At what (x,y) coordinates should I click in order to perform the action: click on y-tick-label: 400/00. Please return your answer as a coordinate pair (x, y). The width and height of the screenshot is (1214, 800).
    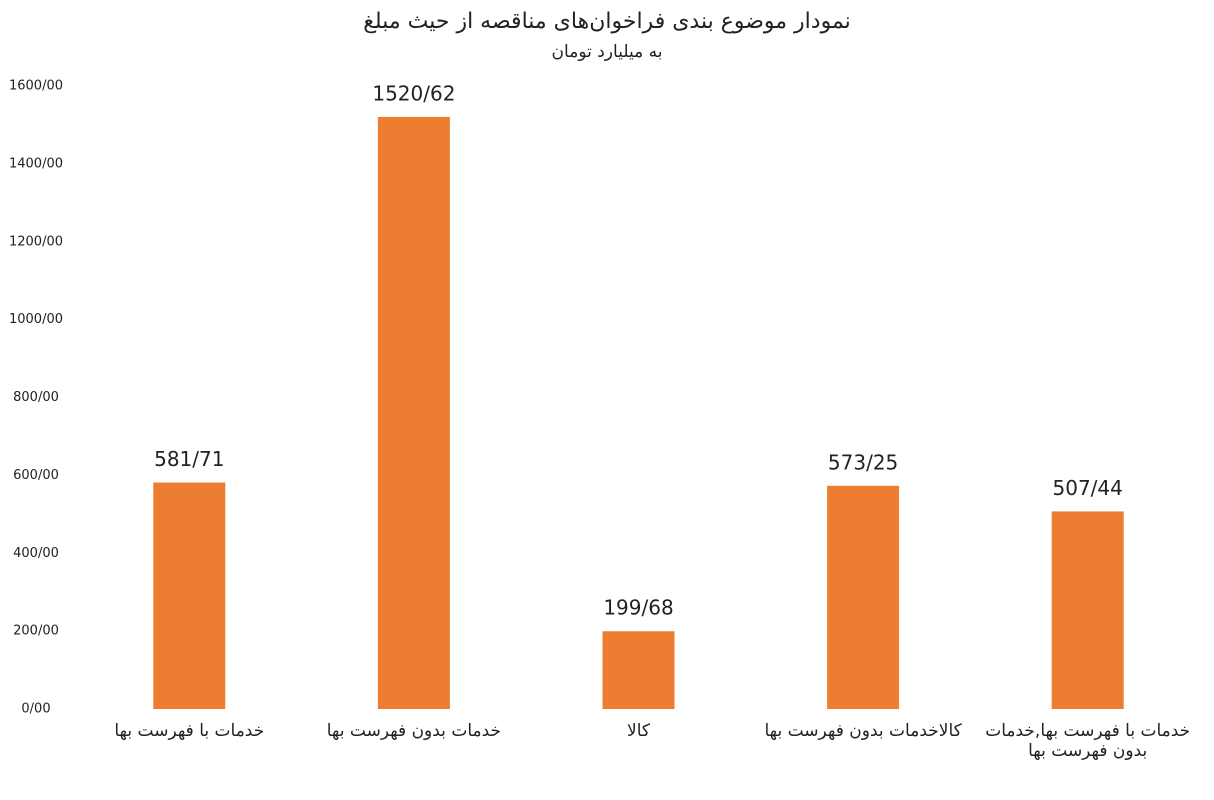
    Looking at the image, I should click on (36, 553).